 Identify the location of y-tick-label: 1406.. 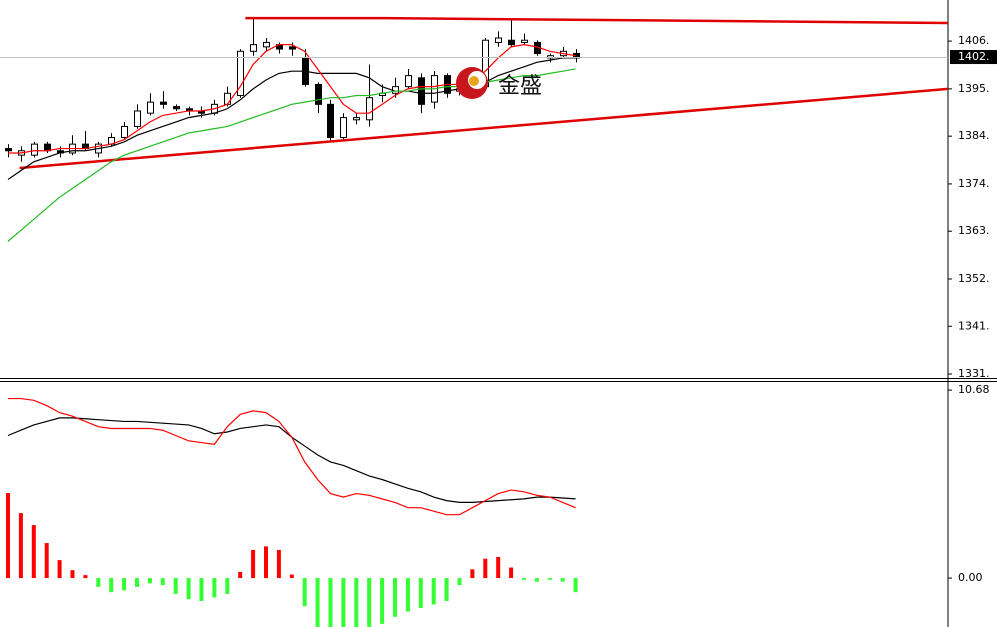
(974, 40).